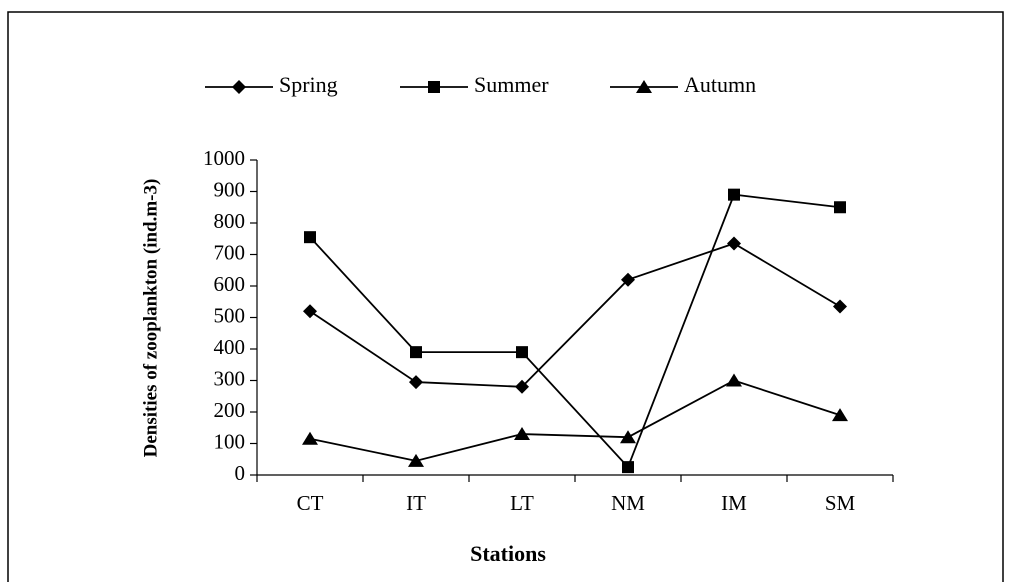  What do you see at coordinates (522, 503) in the screenshot?
I see `x-tick-label: LT` at bounding box center [522, 503].